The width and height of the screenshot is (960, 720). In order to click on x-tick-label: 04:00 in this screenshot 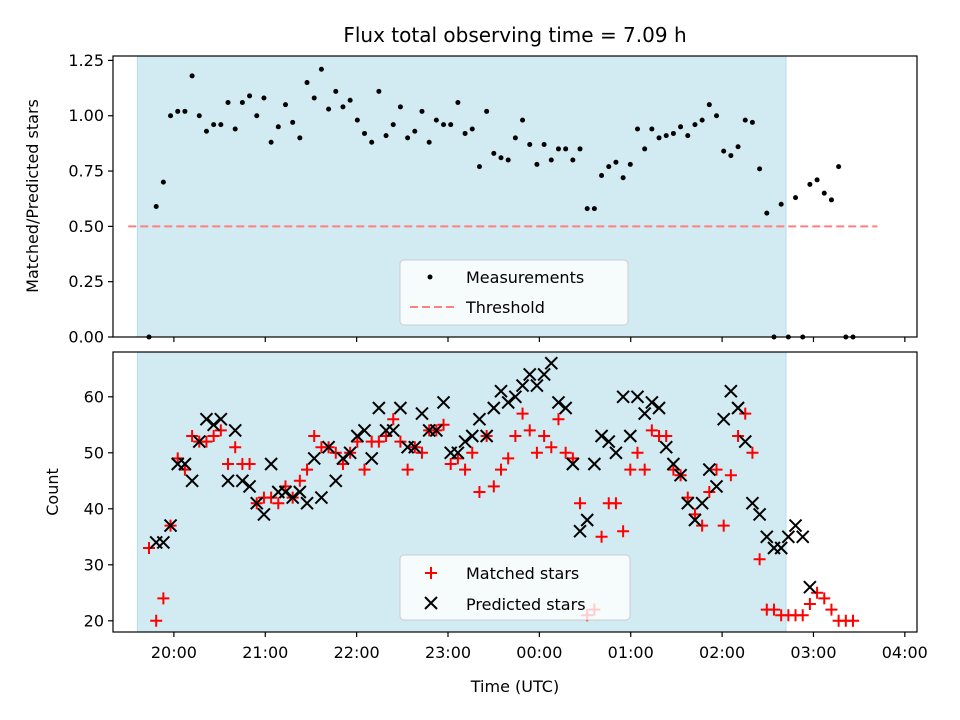, I will do `click(905, 652)`.